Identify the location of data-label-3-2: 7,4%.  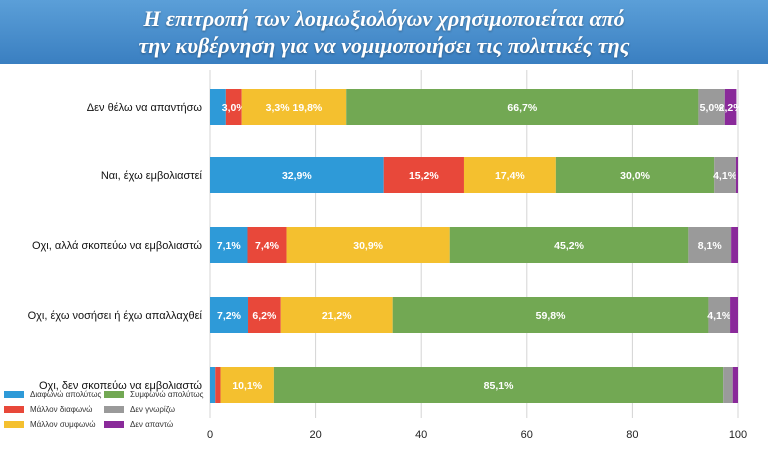
(267, 246).